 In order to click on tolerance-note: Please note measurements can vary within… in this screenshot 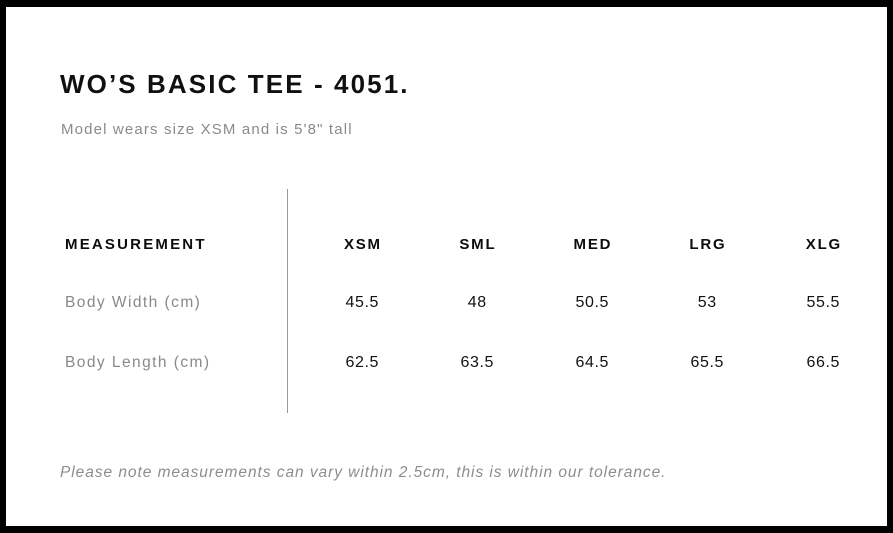, I will do `click(363, 472)`.